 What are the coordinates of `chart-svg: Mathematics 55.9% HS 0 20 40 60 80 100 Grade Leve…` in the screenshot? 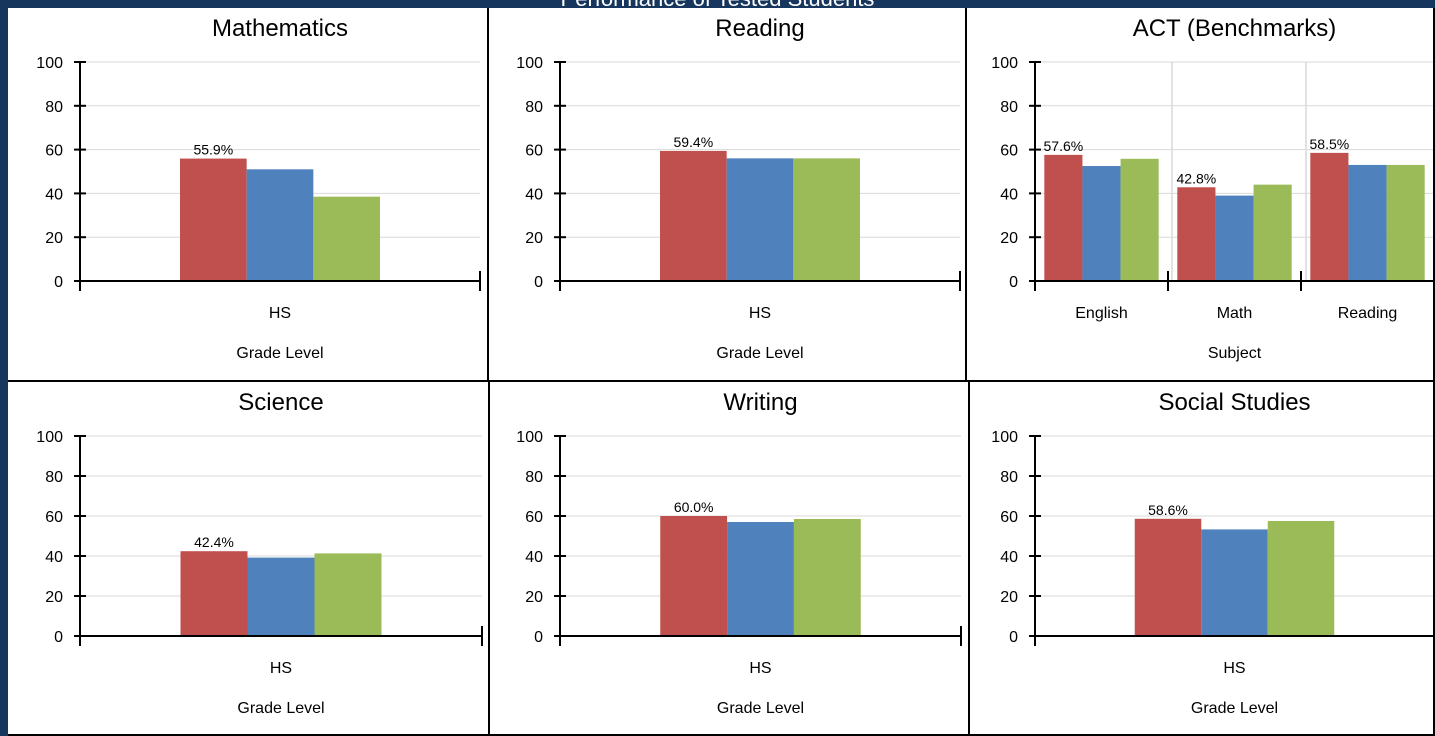 It's located at (258, 188).